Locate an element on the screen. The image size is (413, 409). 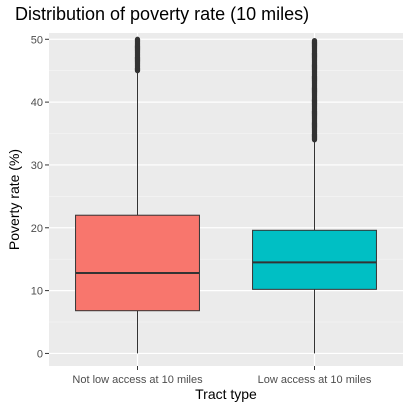
x-tick-label: Low access at 10 miles is located at coordinates (315, 380).